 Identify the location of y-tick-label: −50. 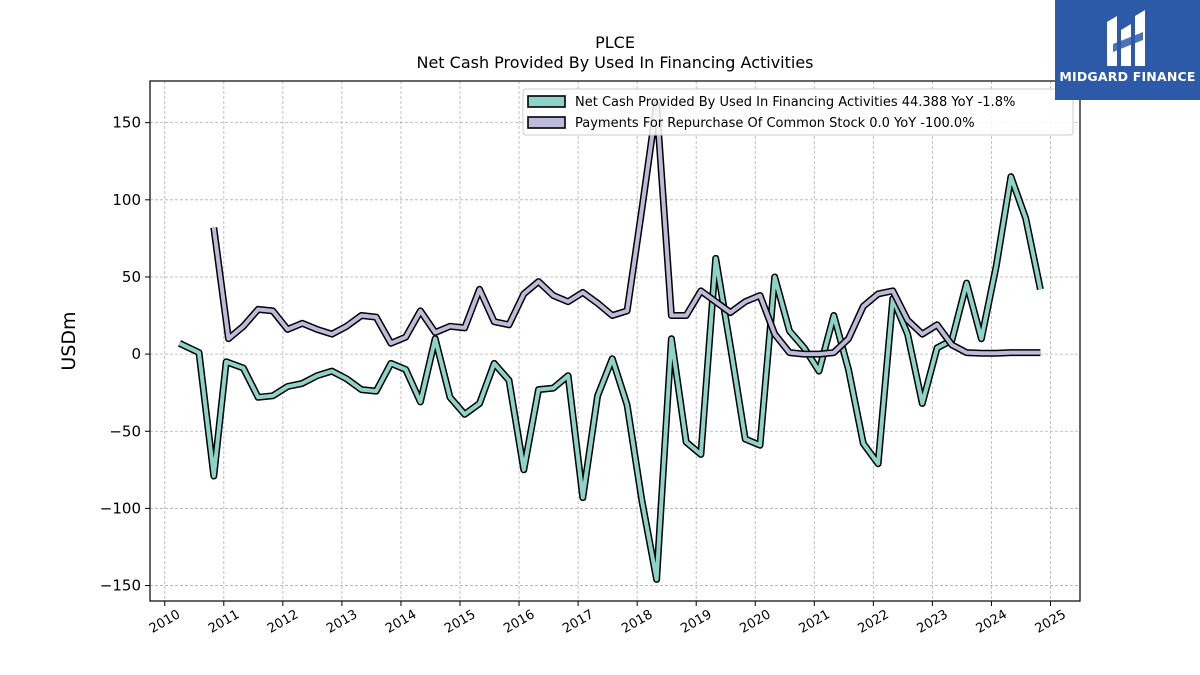
(125, 431).